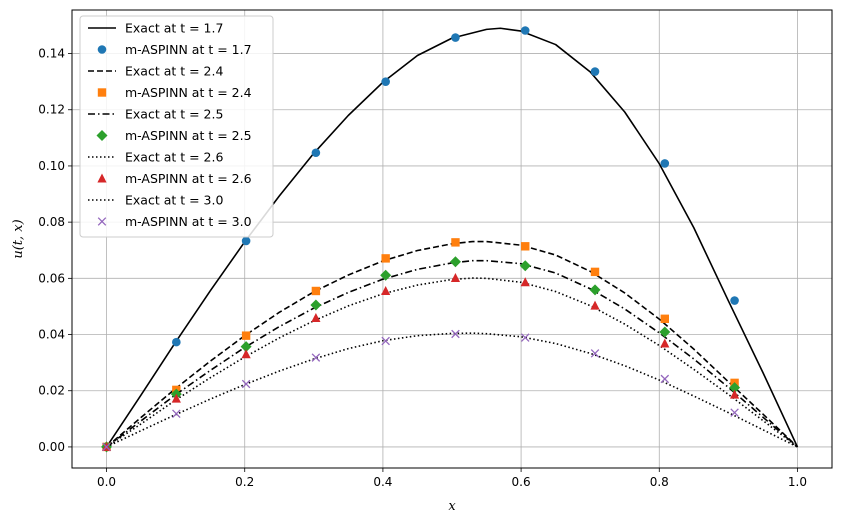 This screenshot has width=858, height=525. I want to click on legend-item: m-ASPINN at t = 1.7, so click(174, 49).